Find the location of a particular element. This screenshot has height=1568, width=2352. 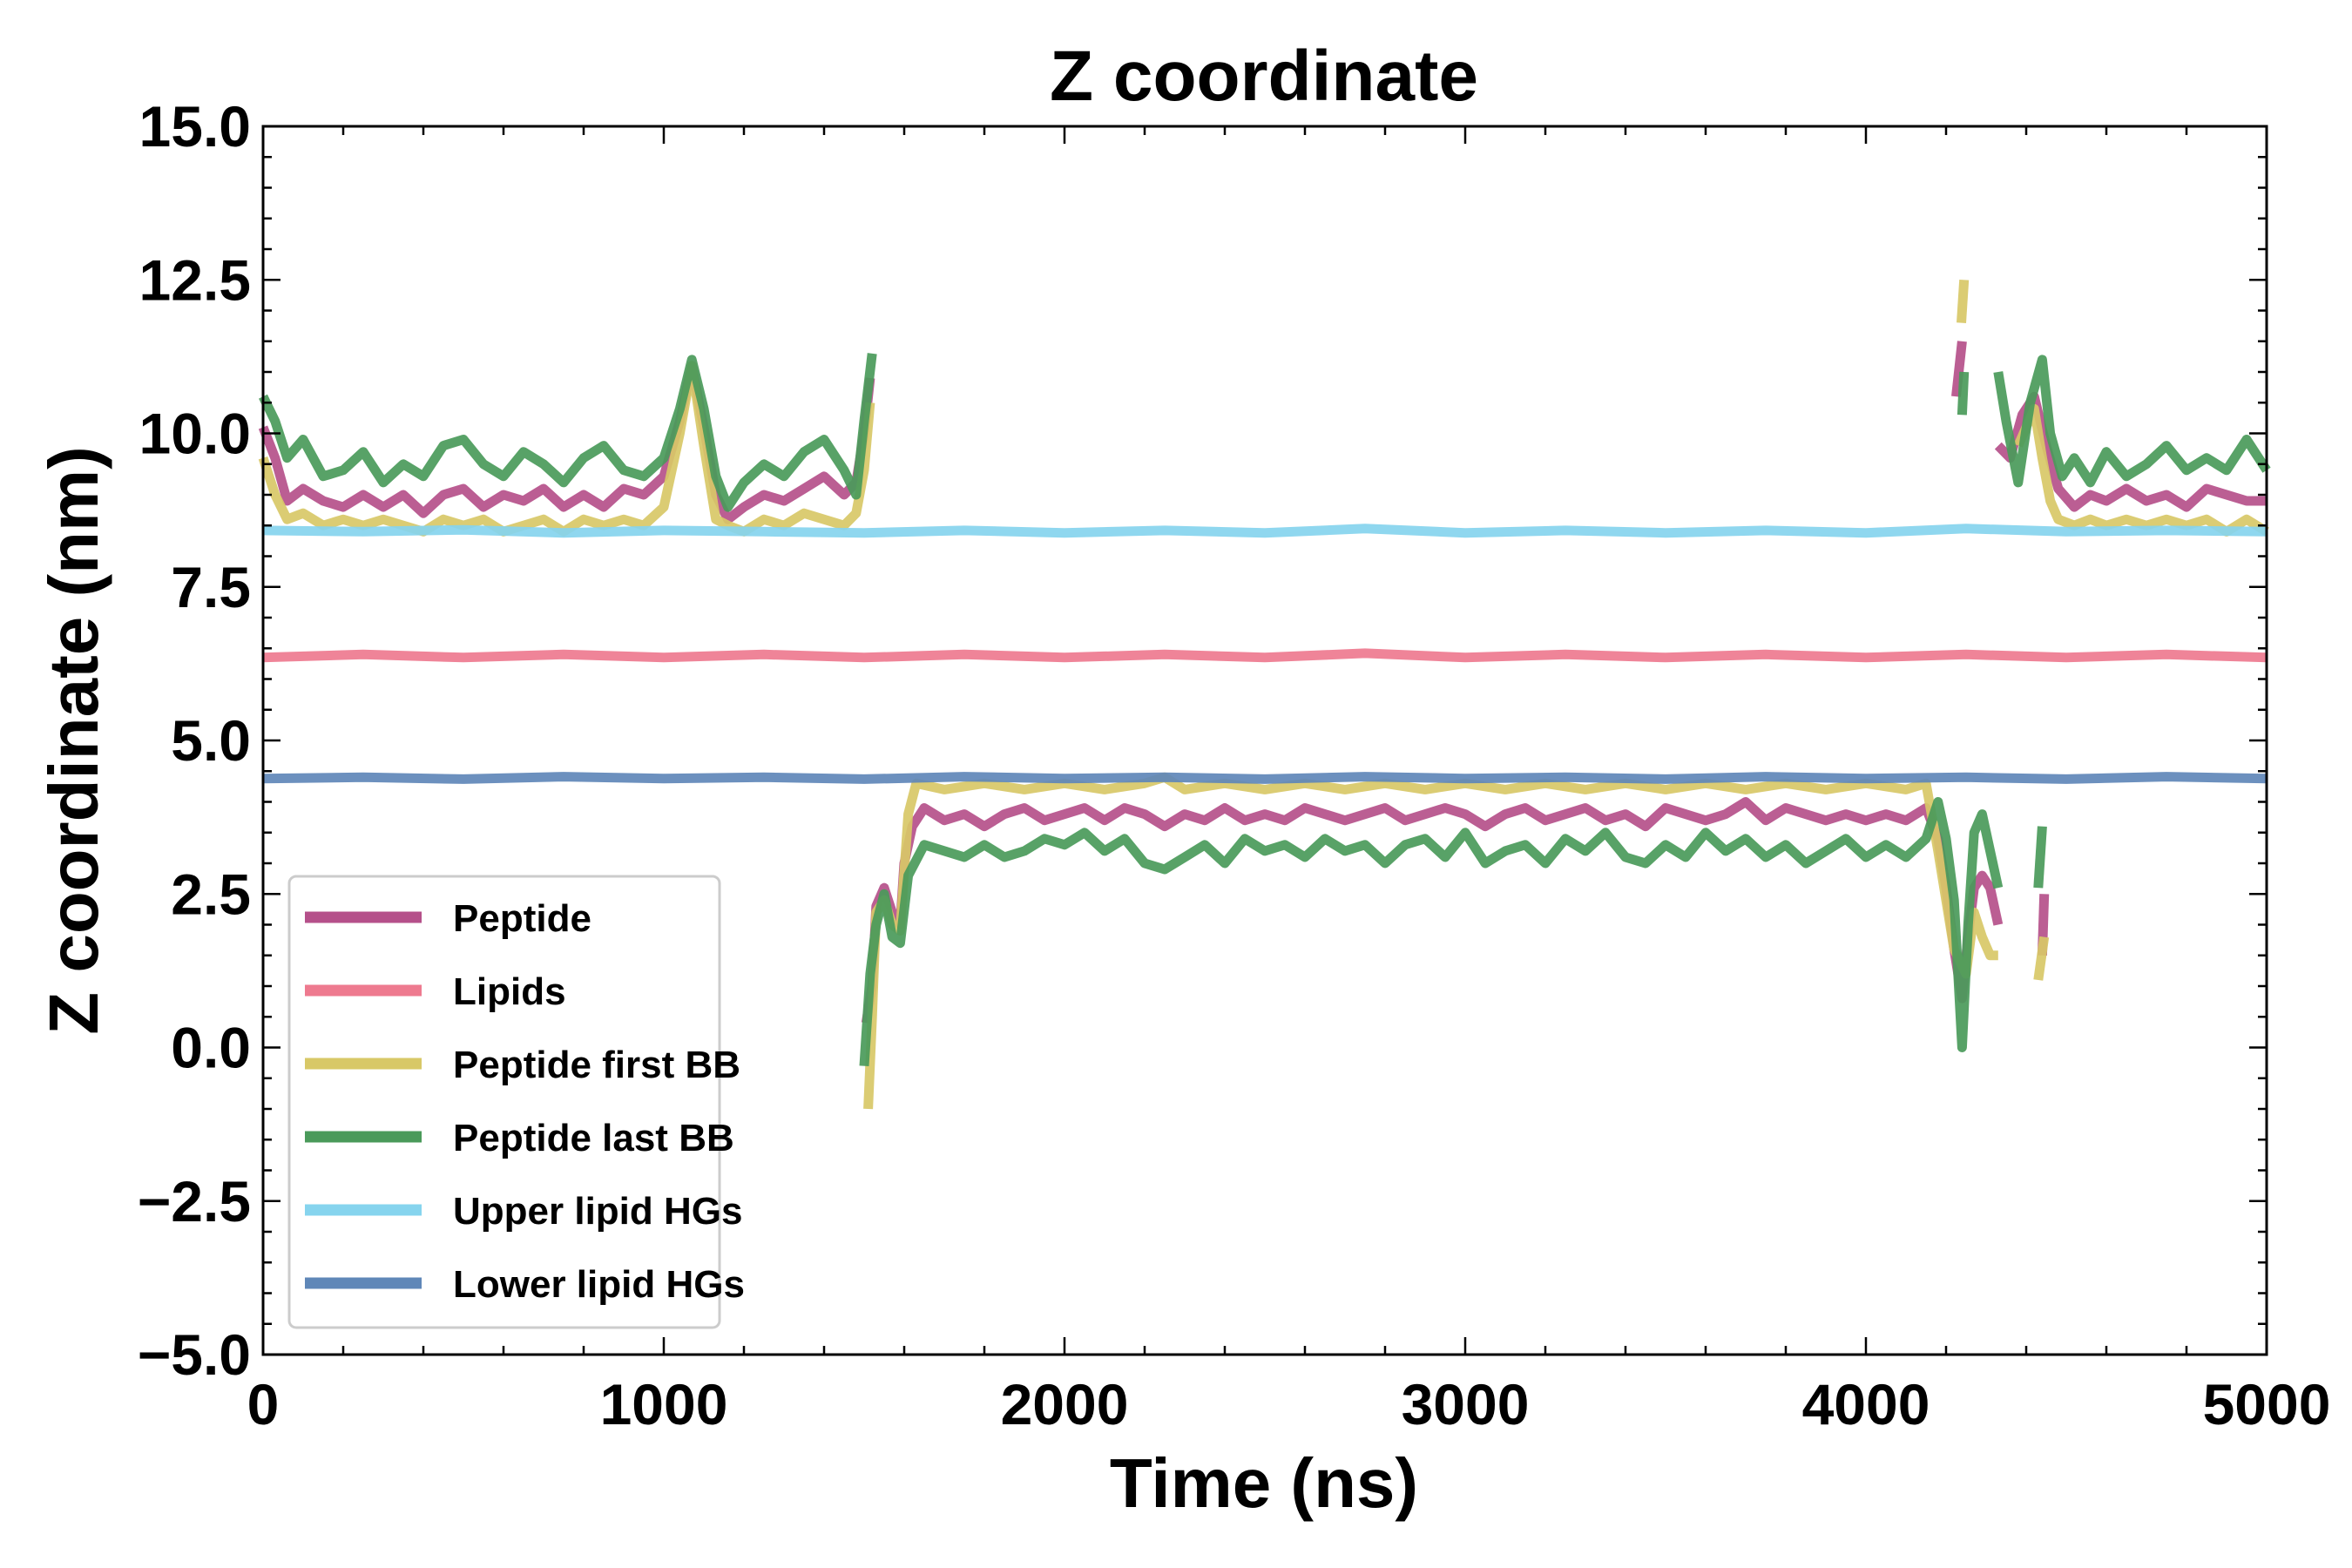

series-lower-lipid-hgs is located at coordinates (1265, 778).